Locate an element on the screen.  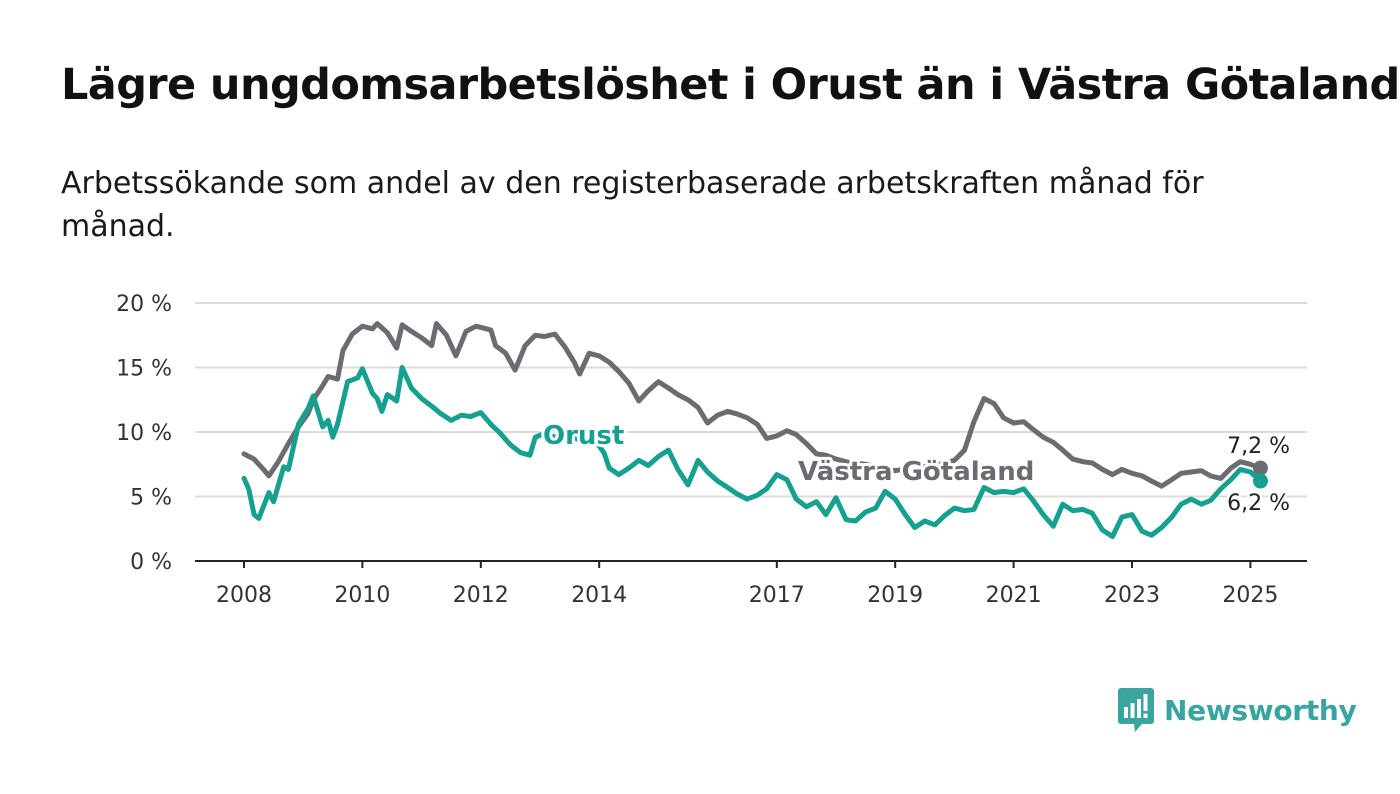
series-end-marker-vastra-gotaland is located at coordinates (1260, 468).